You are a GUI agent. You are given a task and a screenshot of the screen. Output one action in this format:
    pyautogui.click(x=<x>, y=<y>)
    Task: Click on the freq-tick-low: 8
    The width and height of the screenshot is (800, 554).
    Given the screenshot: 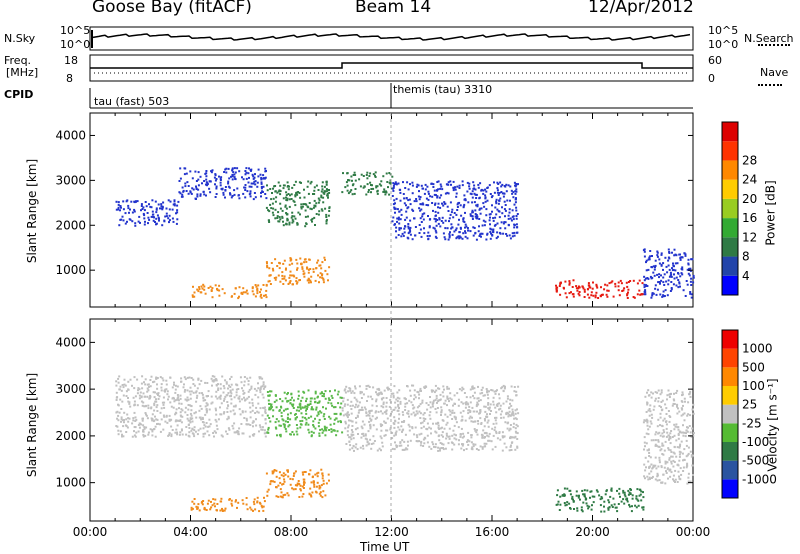 What is the action you would take?
    pyautogui.click(x=69, y=78)
    